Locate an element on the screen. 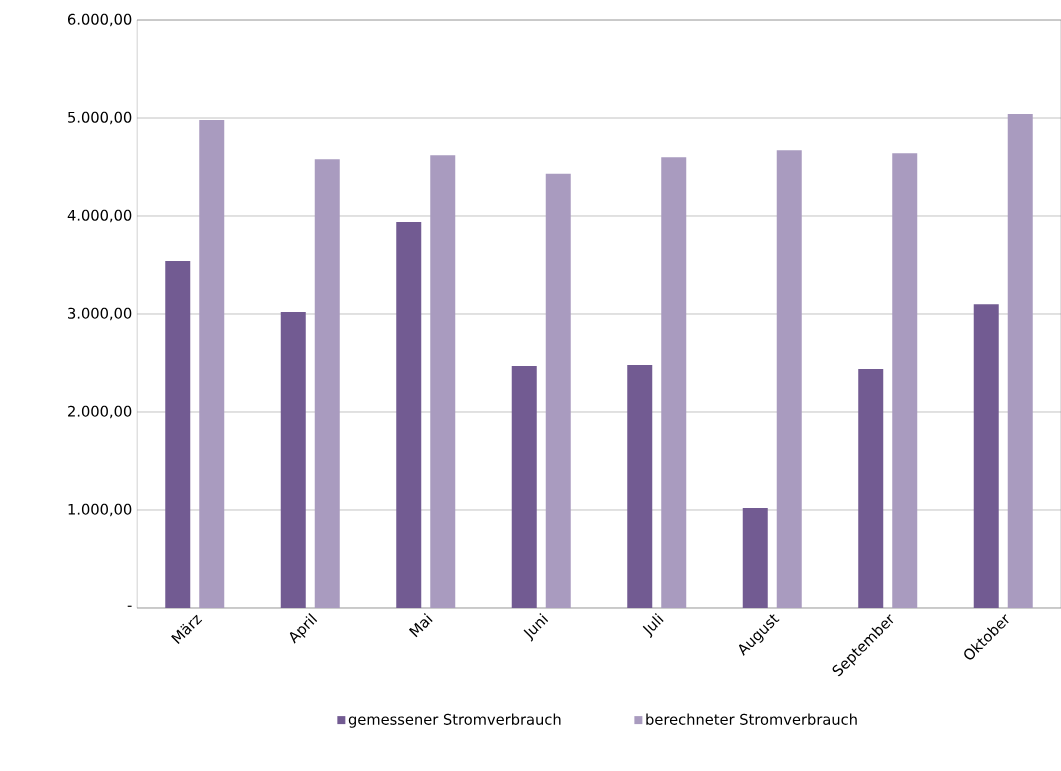  legend-label: gemessener Stromverbrauch is located at coordinates (454, 720).